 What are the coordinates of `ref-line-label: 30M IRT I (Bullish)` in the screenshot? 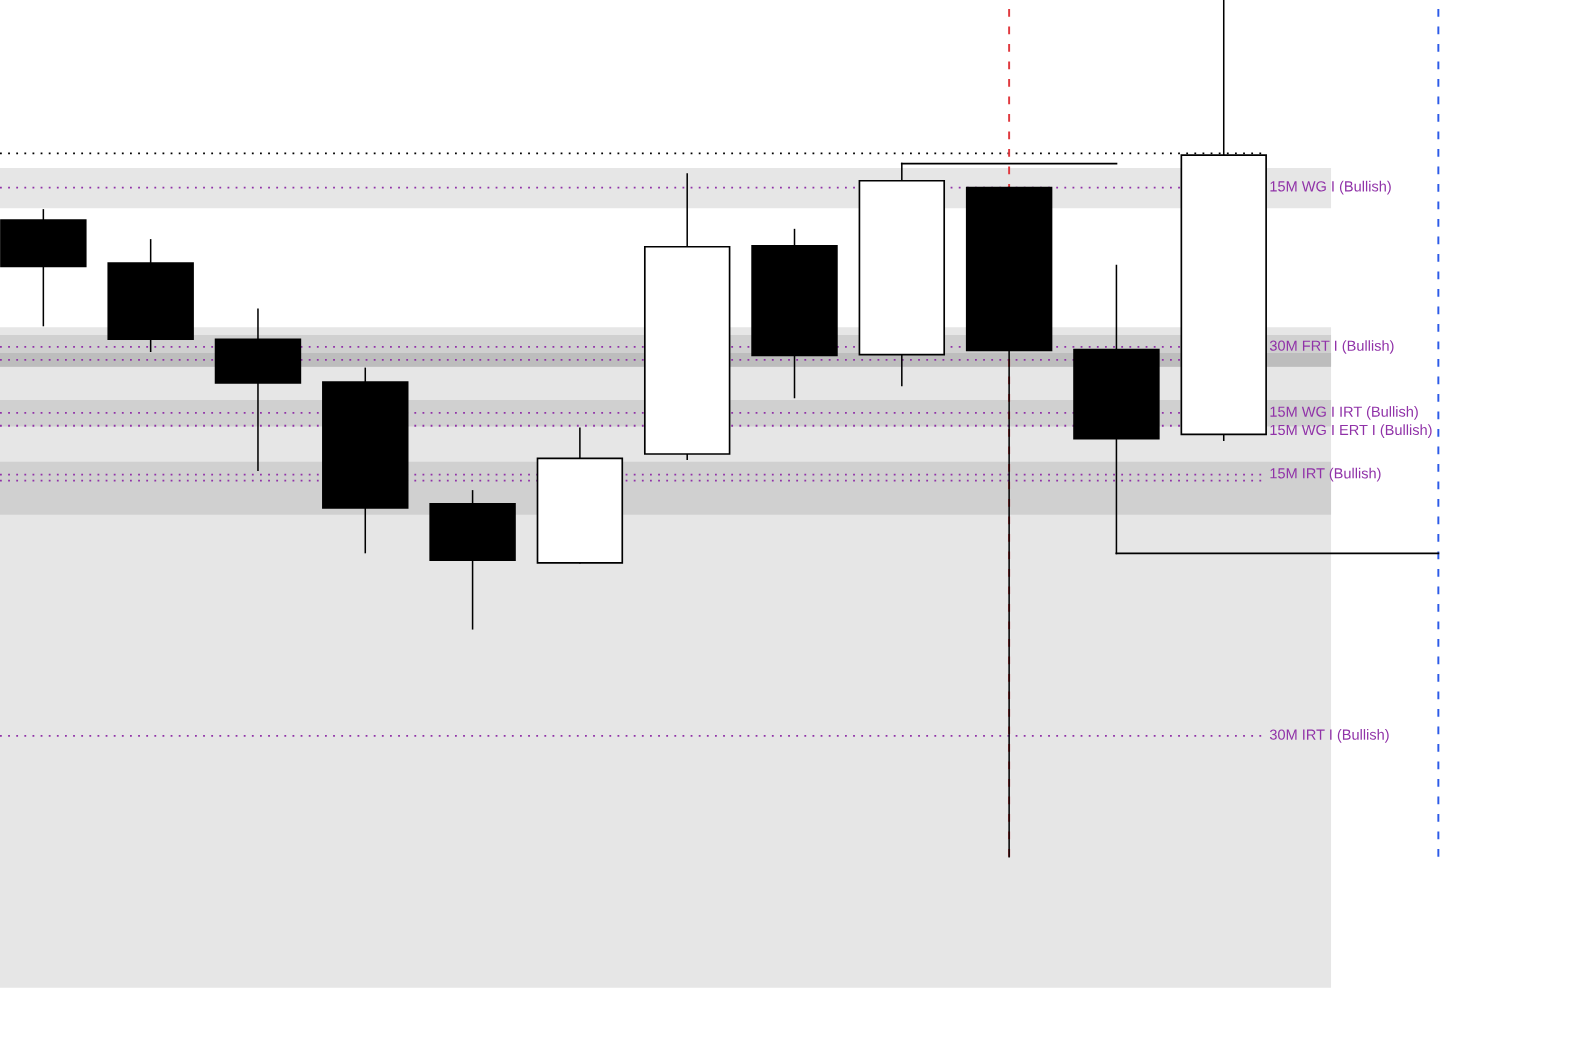 It's located at (1329, 736).